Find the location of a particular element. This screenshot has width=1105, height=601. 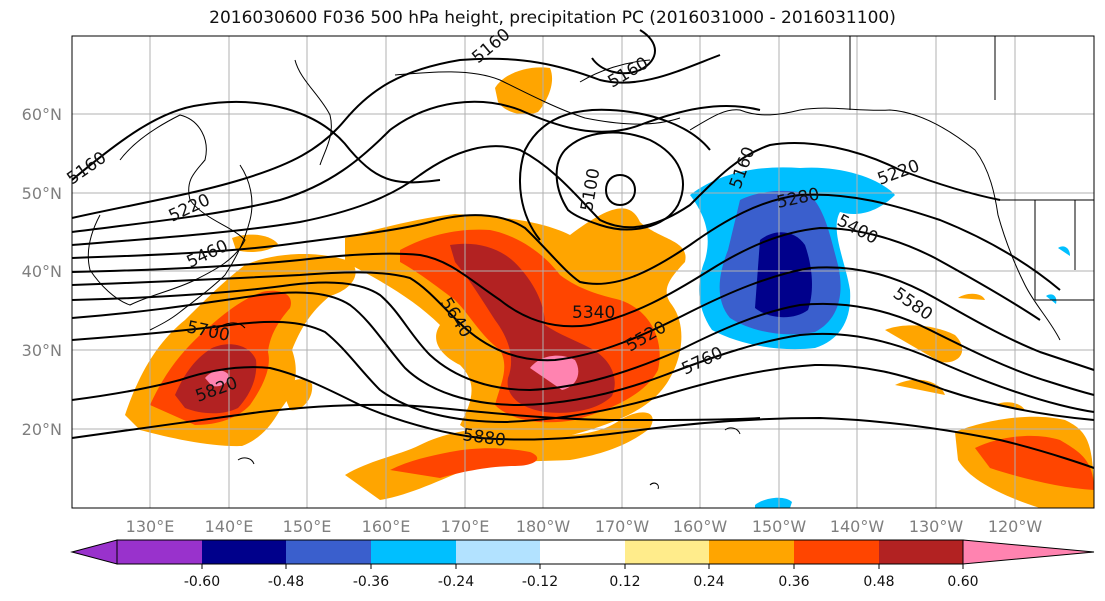

colorbar-tick-label: 0.60 is located at coordinates (962, 582).